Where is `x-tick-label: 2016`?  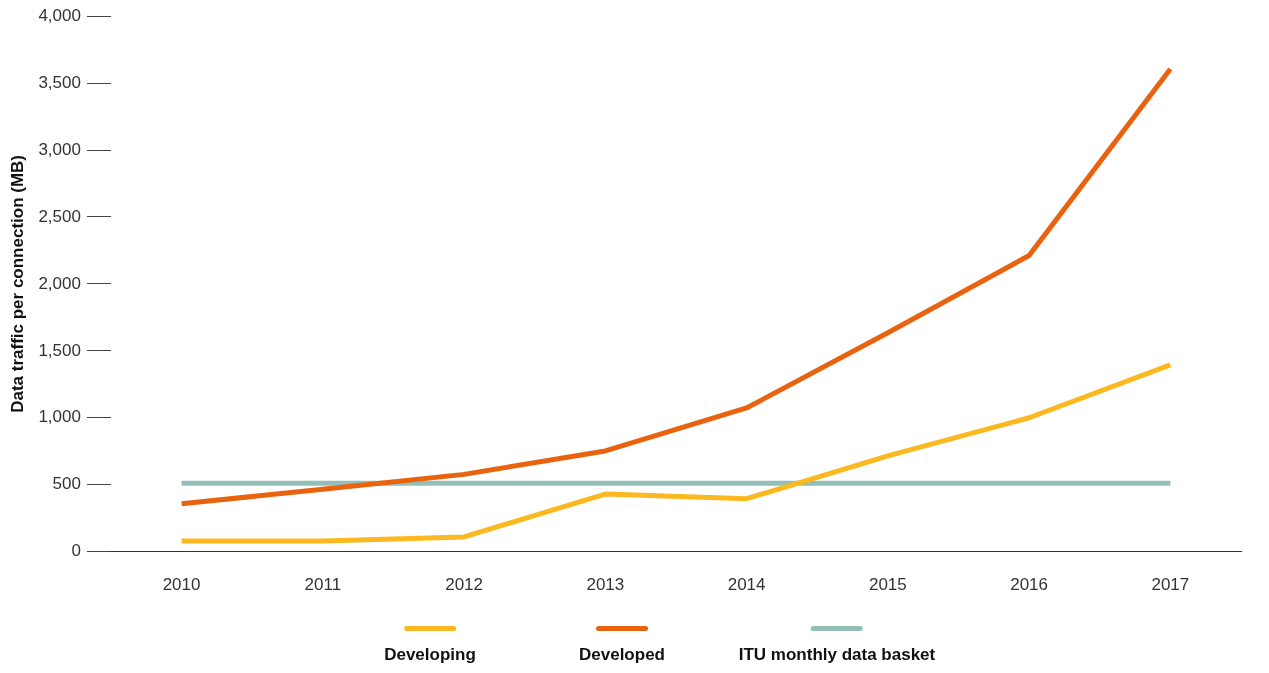
x-tick-label: 2016 is located at coordinates (1029, 585).